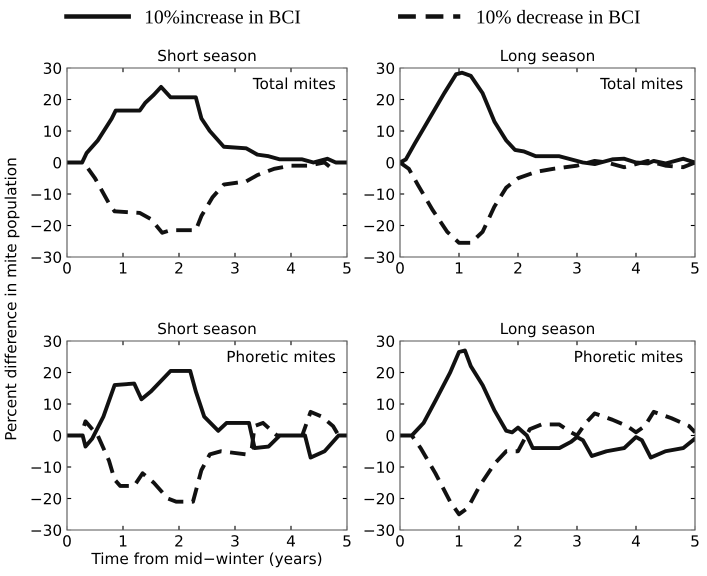 This screenshot has height=576, width=707. What do you see at coordinates (12, 299) in the screenshot?
I see `y-axis-title: Percent difference in mite population` at bounding box center [12, 299].